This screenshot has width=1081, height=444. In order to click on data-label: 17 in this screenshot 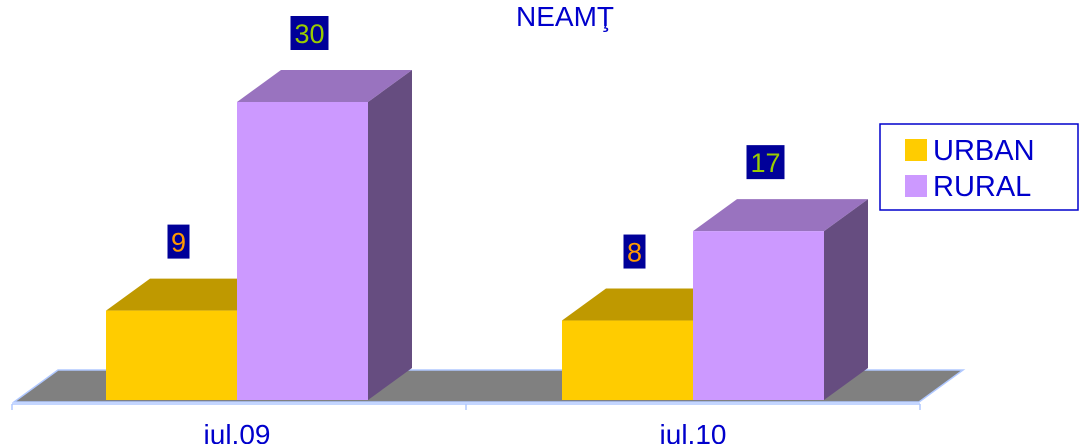, I will do `click(765, 163)`.